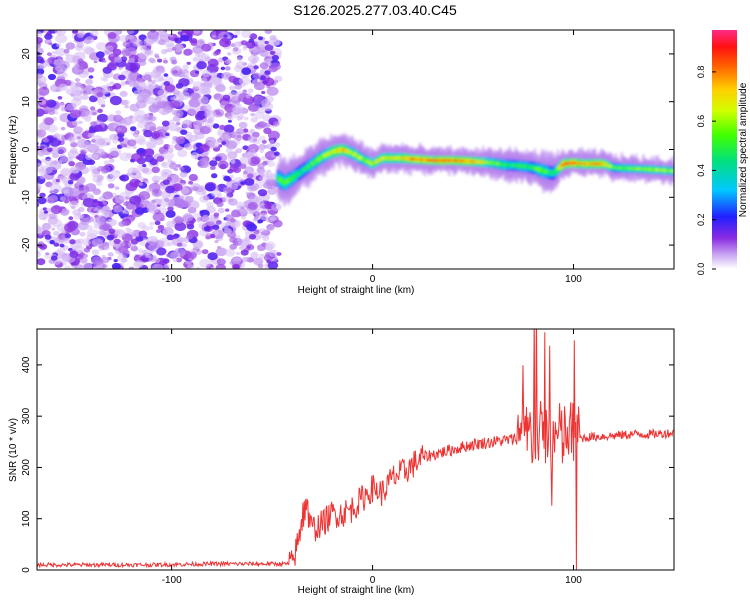 Image resolution: width=750 pixels, height=600 pixels. I want to click on y-tick-label: 0, so click(26, 570).